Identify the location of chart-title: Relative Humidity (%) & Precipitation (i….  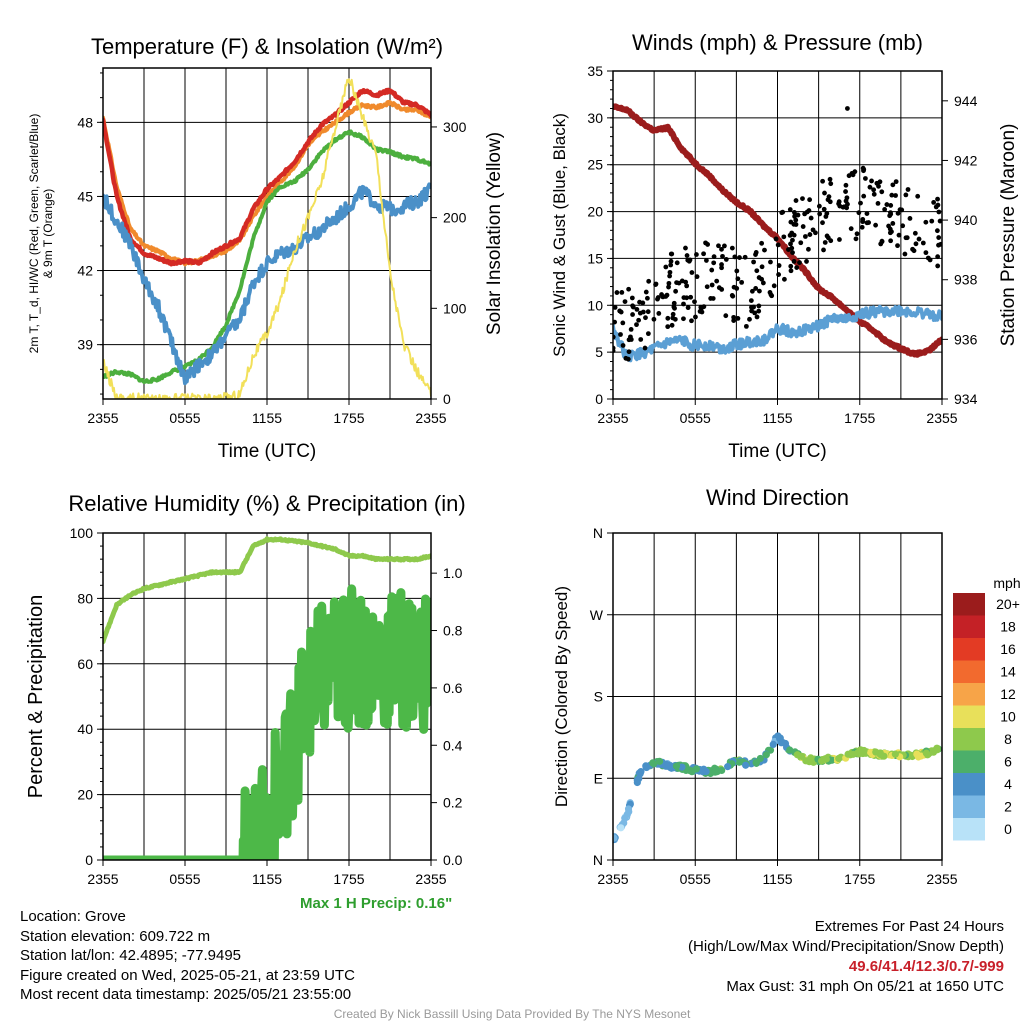
(266, 503).